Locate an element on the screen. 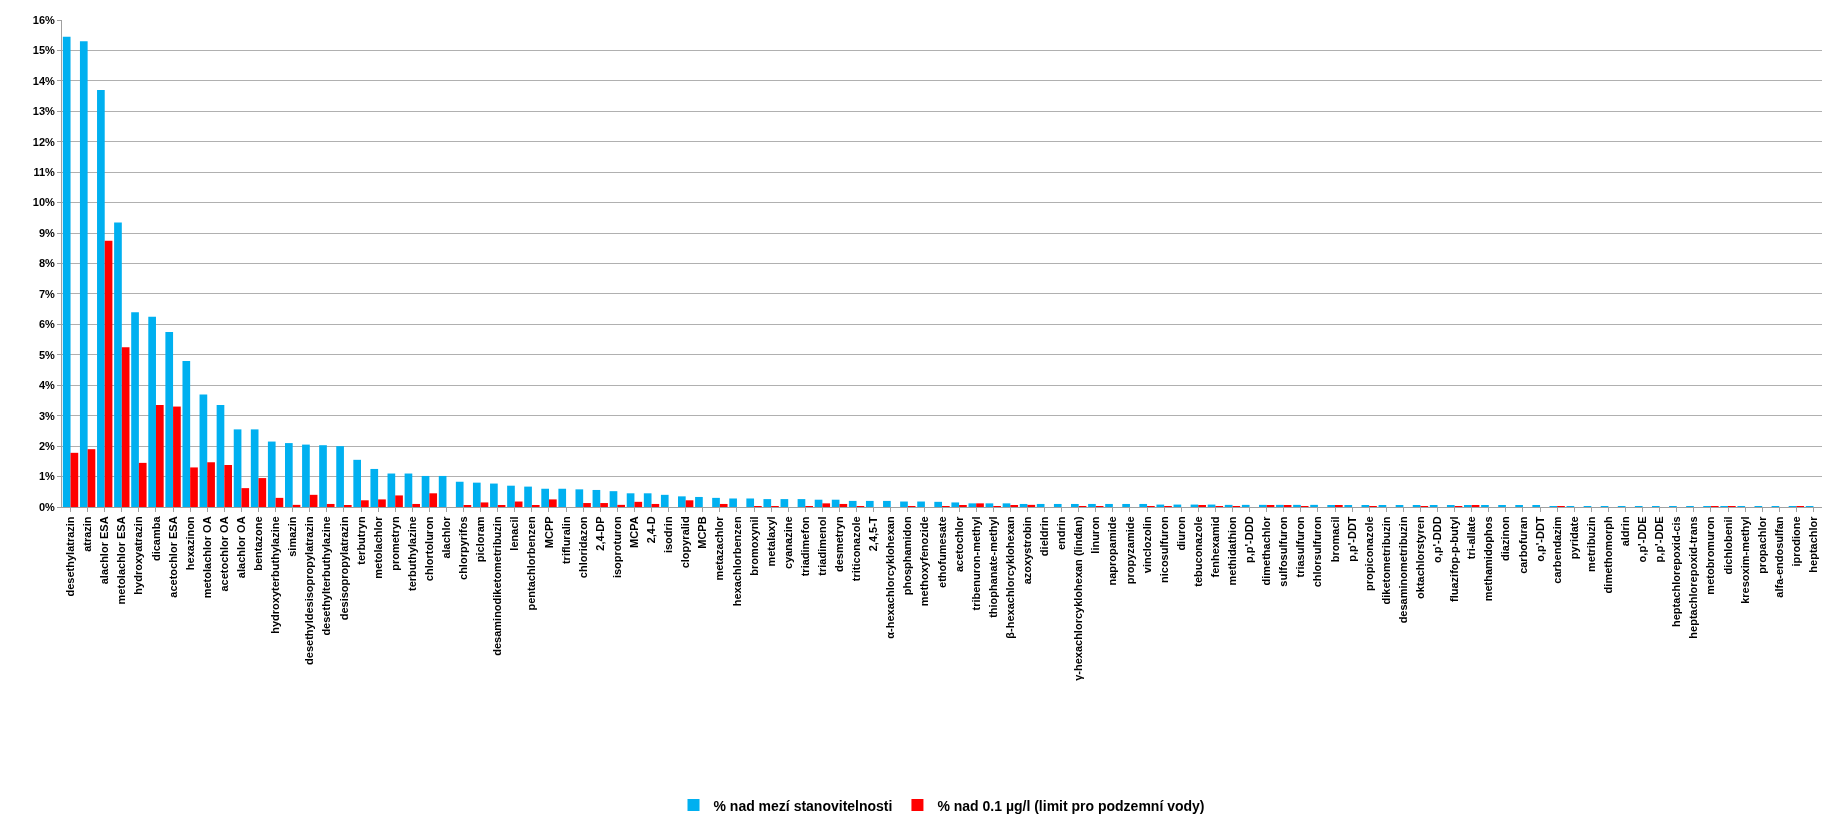 The image size is (1832, 831). x-tick-label: aldrin is located at coordinates (1625, 531).